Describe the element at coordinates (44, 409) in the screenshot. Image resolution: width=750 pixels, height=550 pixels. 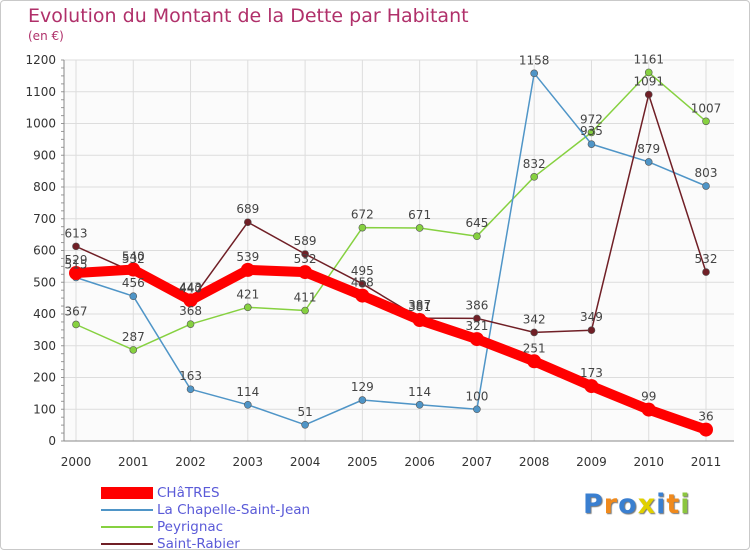
I see `y-tick-label: 100` at that location.